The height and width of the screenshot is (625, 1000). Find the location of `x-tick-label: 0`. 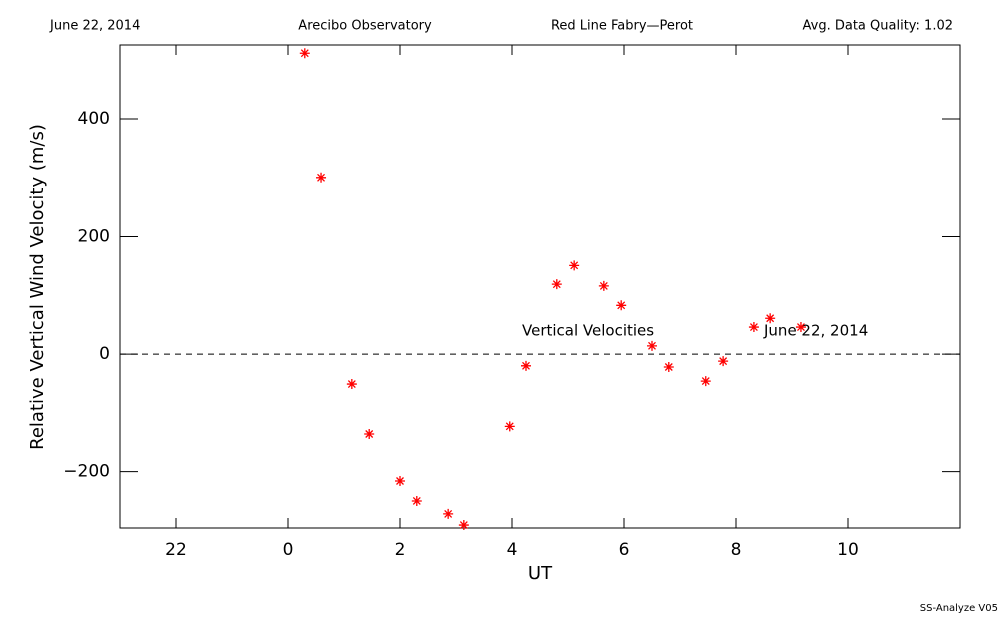

x-tick-label: 0 is located at coordinates (288, 550).